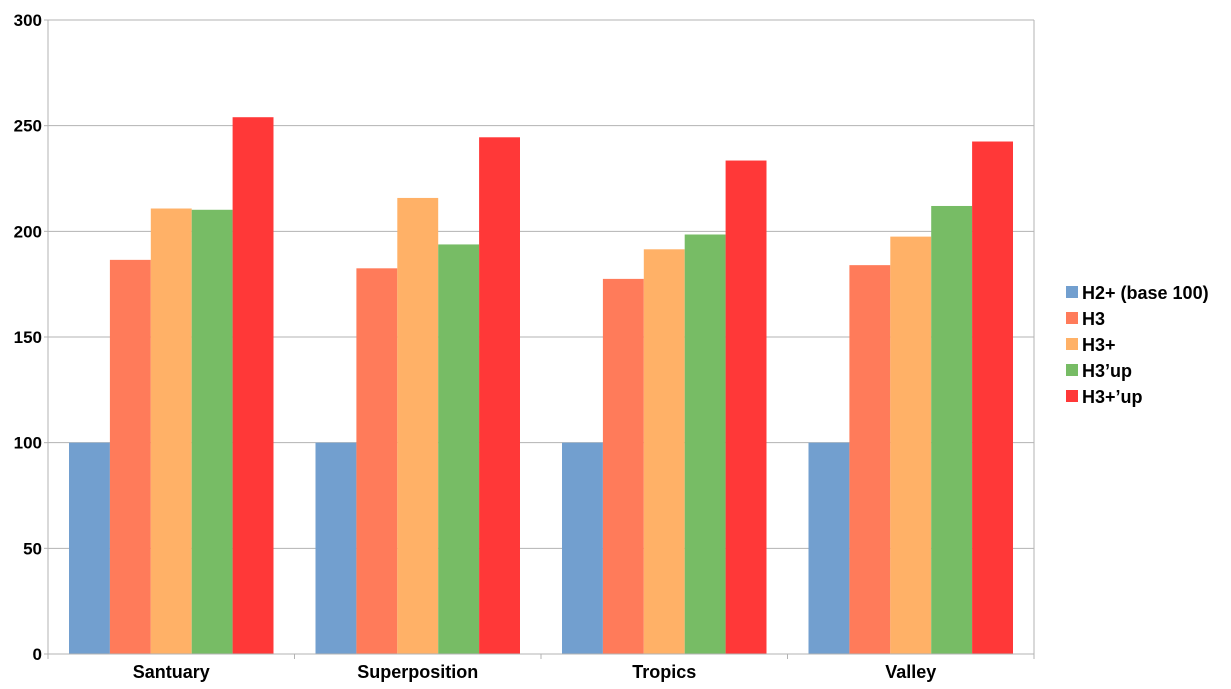  Describe the element at coordinates (32, 548) in the screenshot. I see `y-tick-label: 50` at that location.